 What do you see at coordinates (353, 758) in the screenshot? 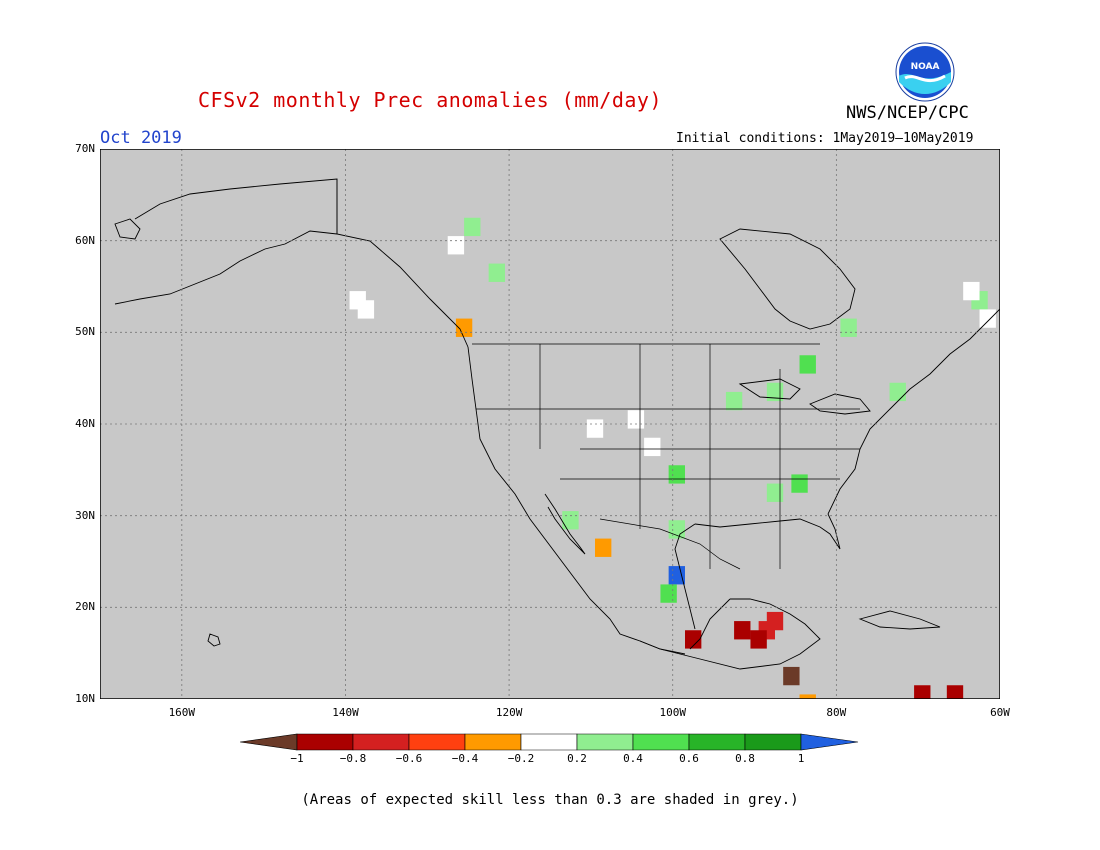
I see `colorbar-tick-label: −0.8` at bounding box center [353, 758].